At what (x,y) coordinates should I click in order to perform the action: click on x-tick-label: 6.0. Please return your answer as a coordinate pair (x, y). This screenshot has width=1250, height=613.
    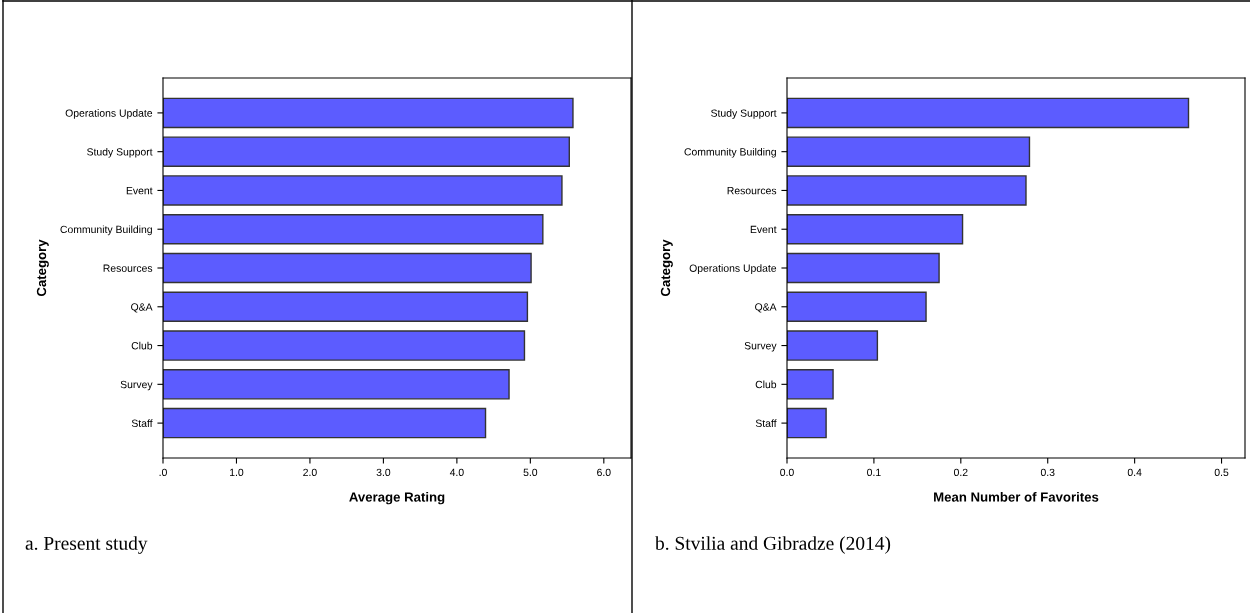
    Looking at the image, I should click on (604, 472).